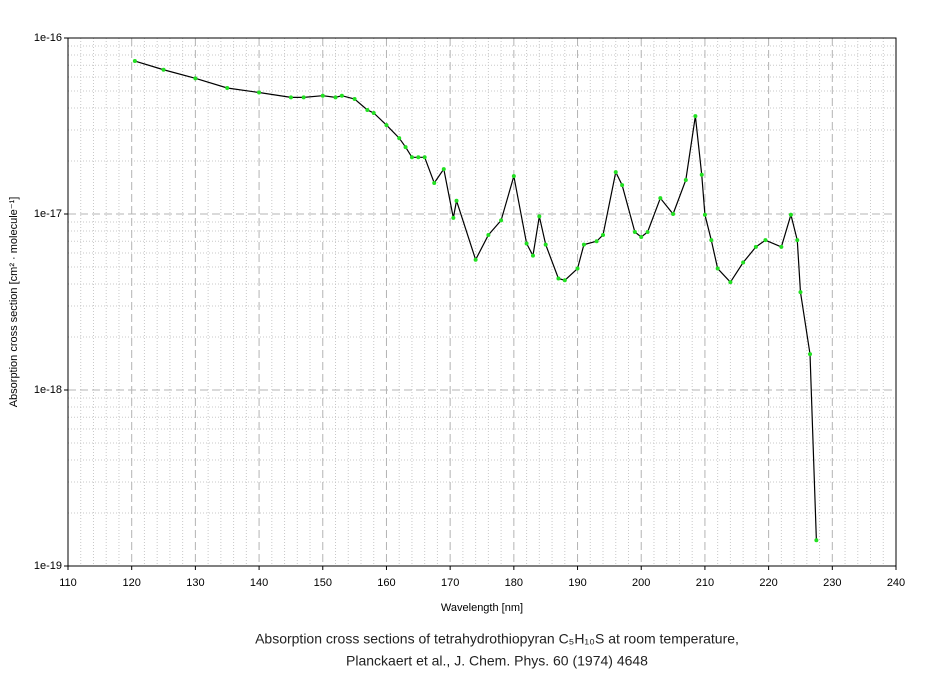 The image size is (934, 673). Describe the element at coordinates (386, 583) in the screenshot. I see `x-tick-label: 160` at that location.